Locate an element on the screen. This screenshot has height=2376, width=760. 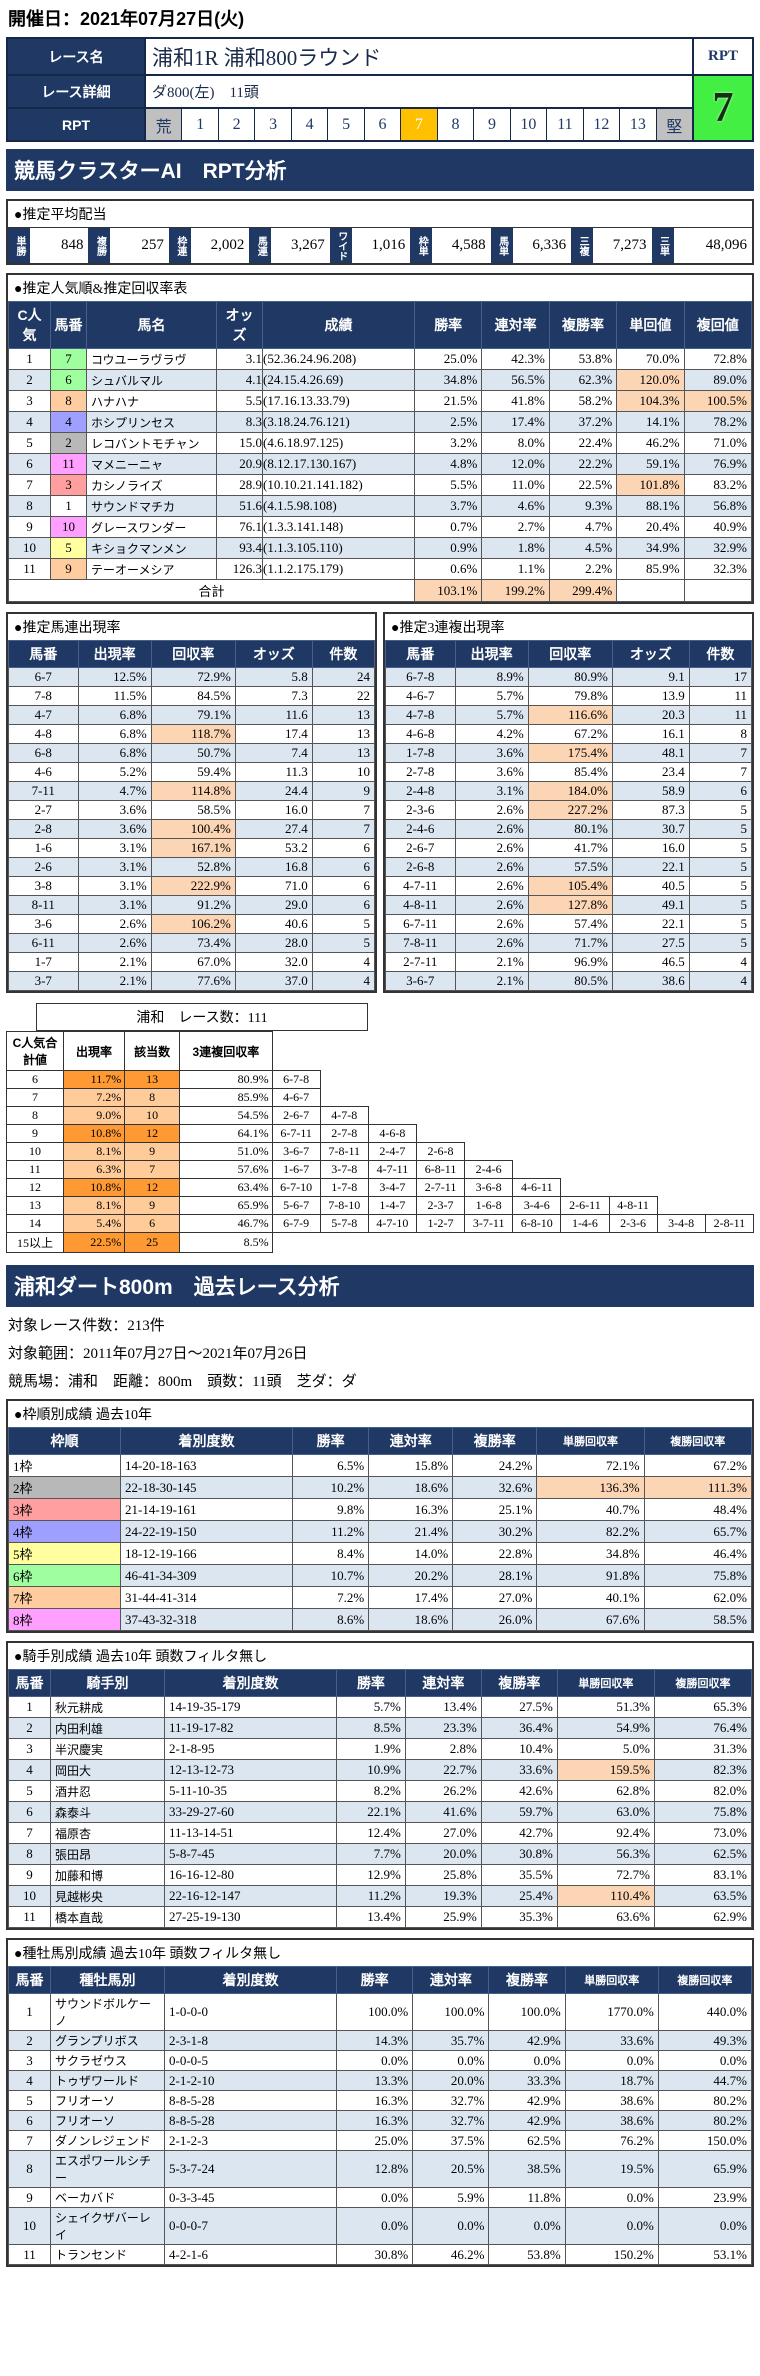
rate-value: 53.8% is located at coordinates (527, 2254).